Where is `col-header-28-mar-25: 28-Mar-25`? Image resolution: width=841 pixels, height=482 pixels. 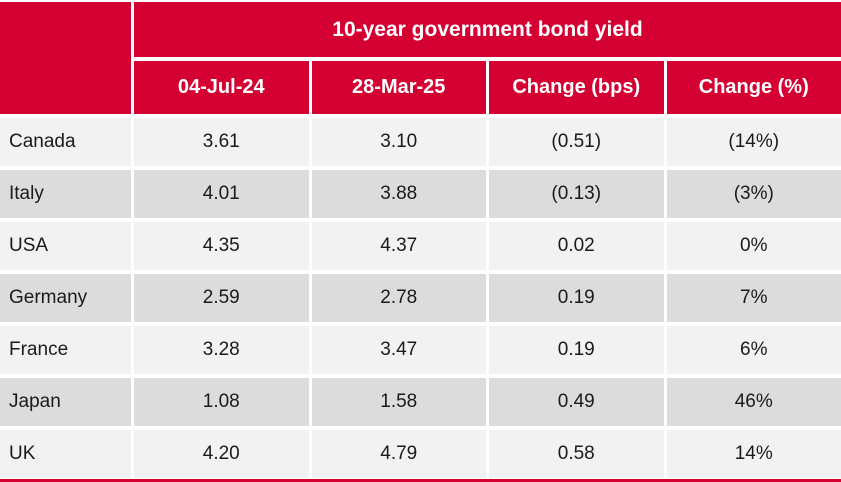 col-header-28-mar-25: 28-Mar-25 is located at coordinates (398, 87).